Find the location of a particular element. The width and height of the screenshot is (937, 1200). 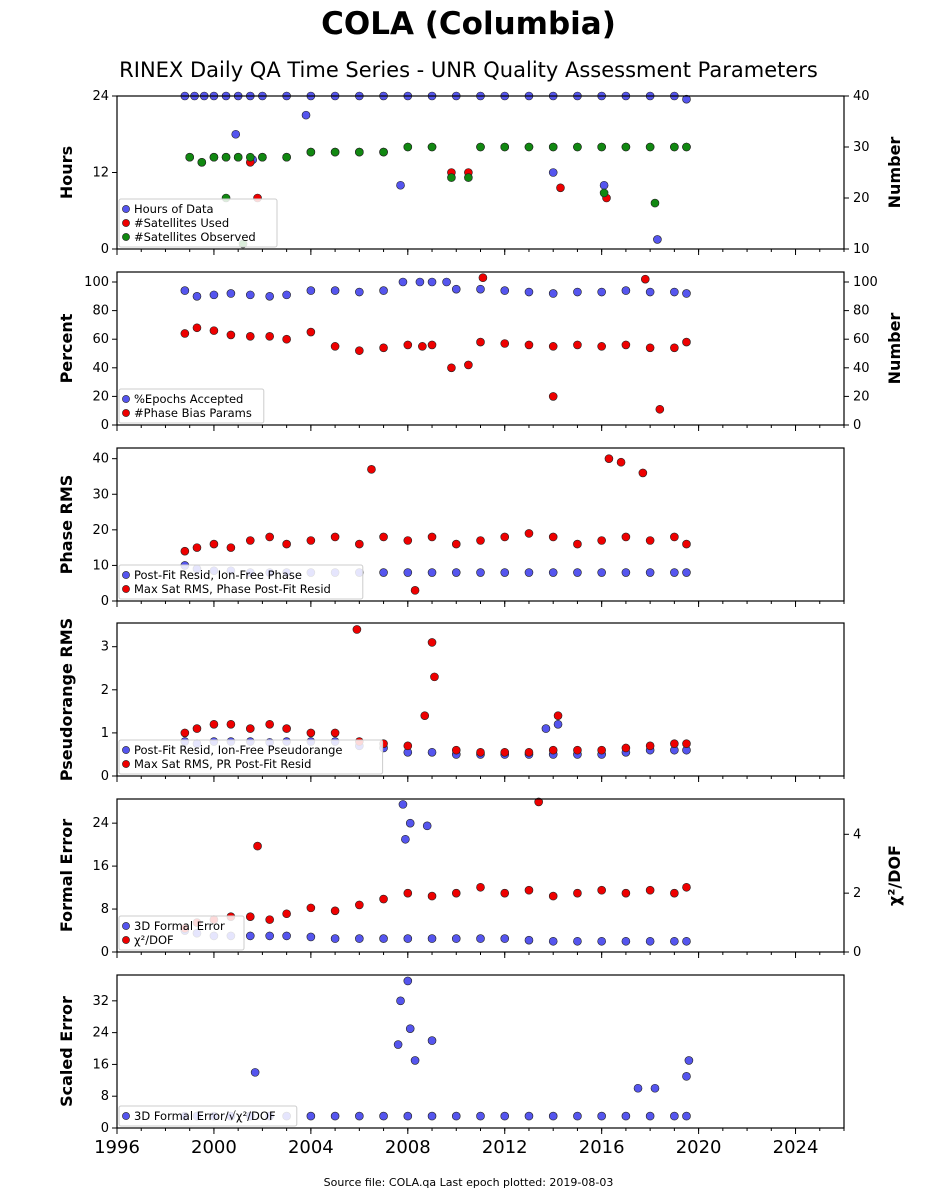

legend-label: %Epochs Accepted is located at coordinates (188, 399).